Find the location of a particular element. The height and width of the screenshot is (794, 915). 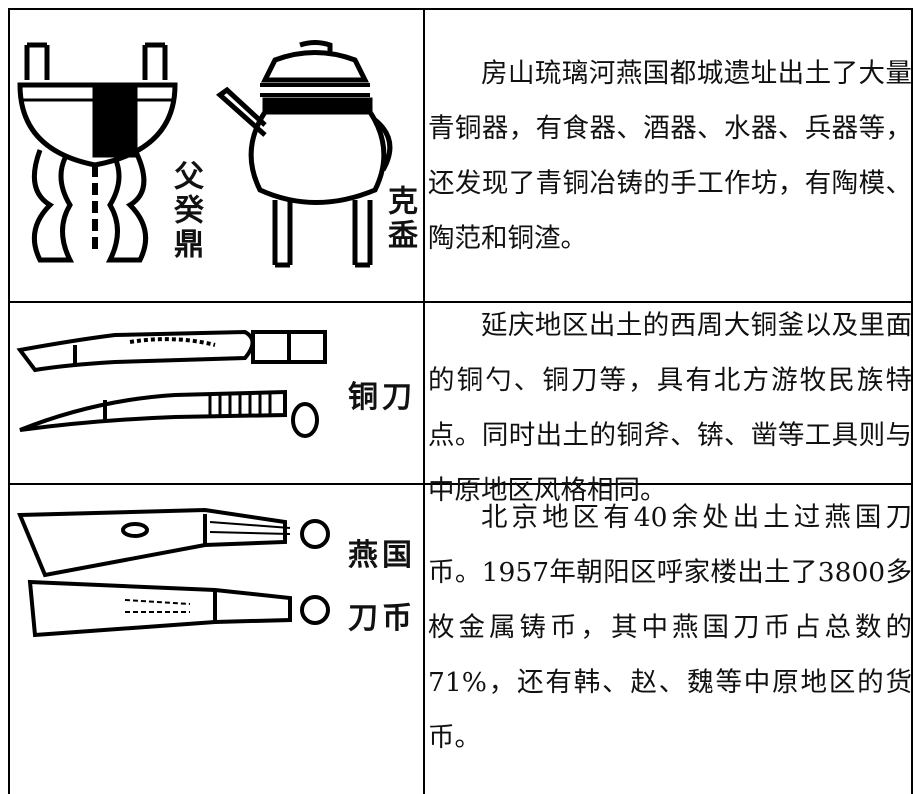

ding-illustration is located at coordinates (97, 152).